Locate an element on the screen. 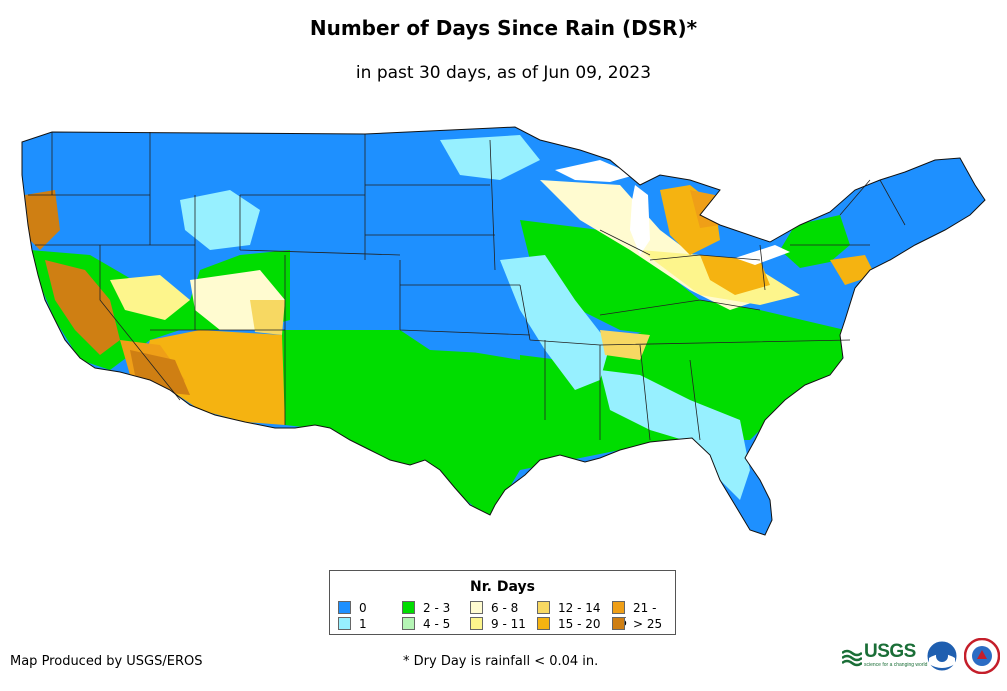  region-green-east is located at coordinates (682, 285).